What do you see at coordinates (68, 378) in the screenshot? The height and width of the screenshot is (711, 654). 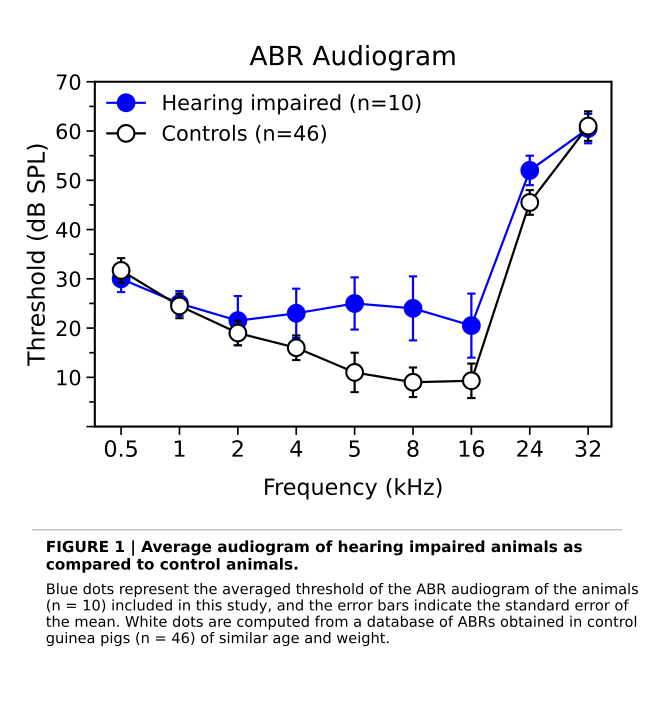 I see `y-tick-label: 10` at bounding box center [68, 378].